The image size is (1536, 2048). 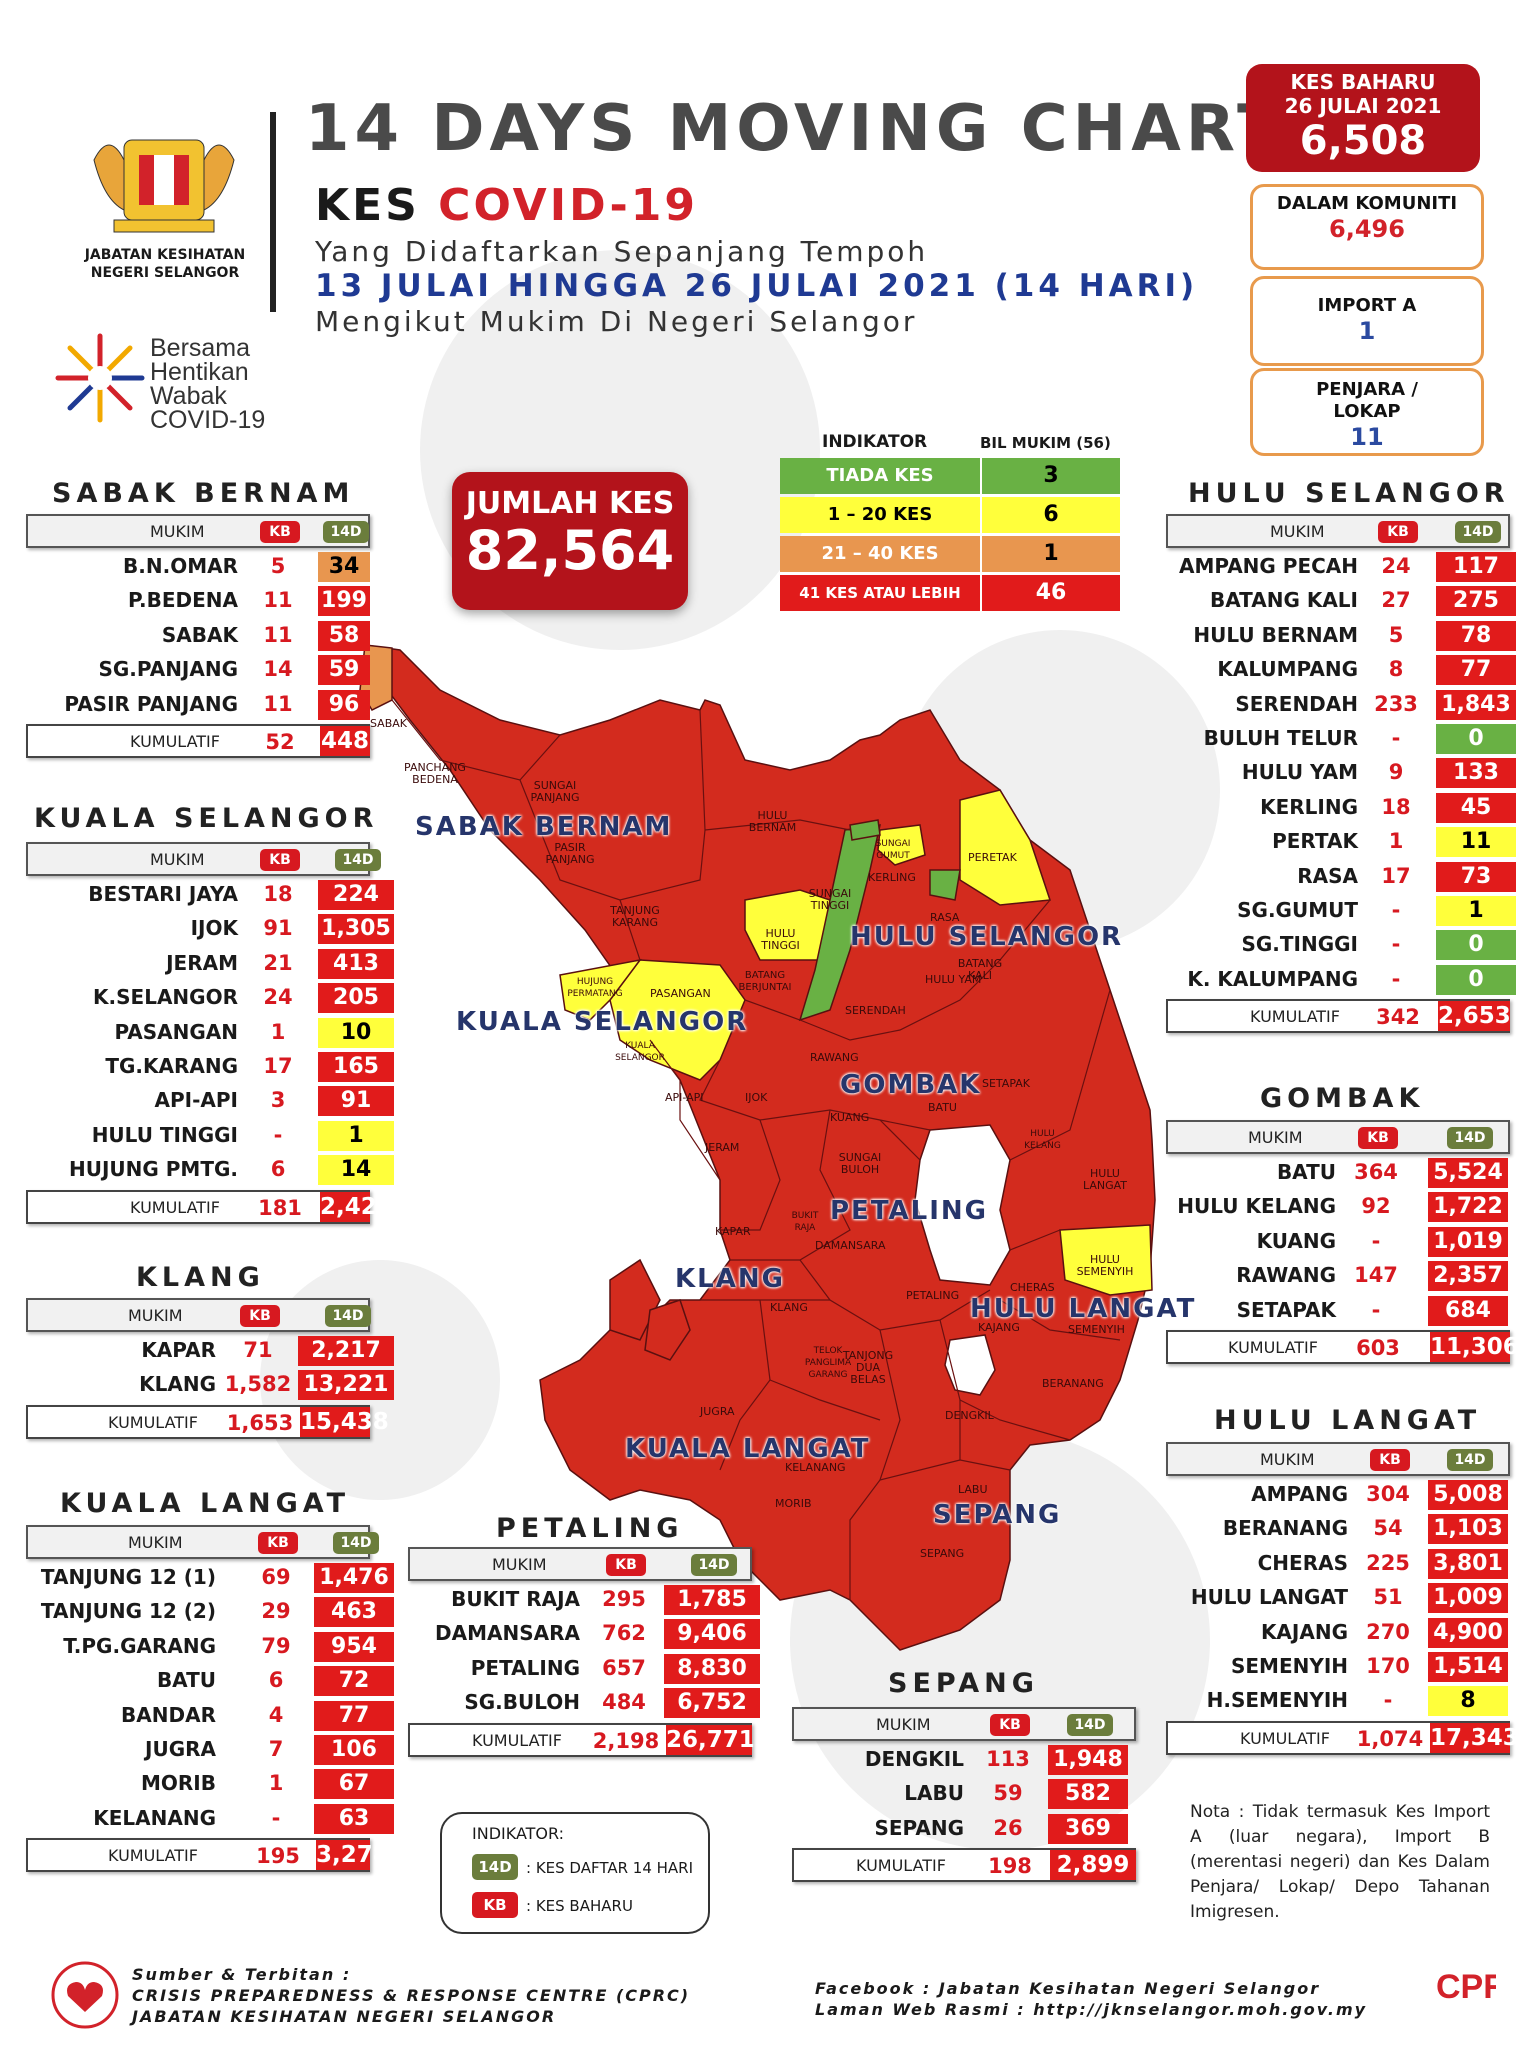 I want to click on table-row: SERENDAH 233 1,843, so click(x=1341, y=705).